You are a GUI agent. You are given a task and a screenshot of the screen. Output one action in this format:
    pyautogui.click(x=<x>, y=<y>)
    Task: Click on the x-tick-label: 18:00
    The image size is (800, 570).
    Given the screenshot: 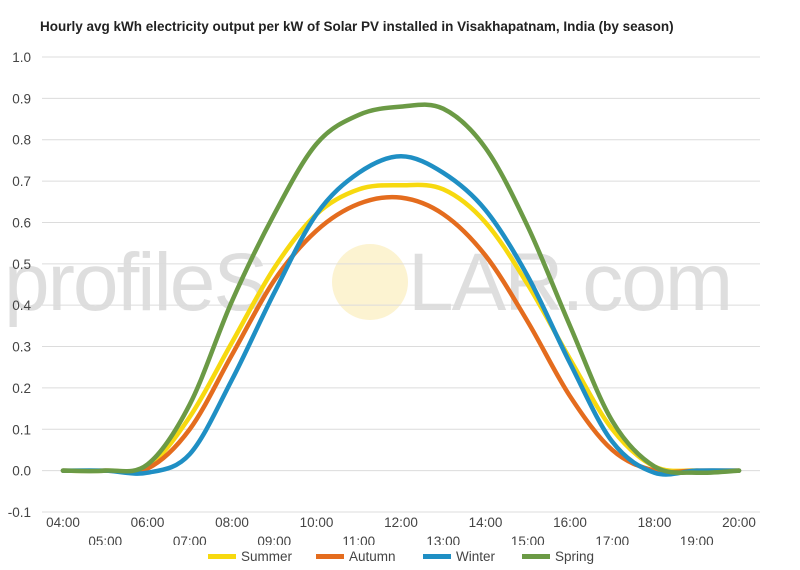 What is the action you would take?
    pyautogui.click(x=655, y=522)
    